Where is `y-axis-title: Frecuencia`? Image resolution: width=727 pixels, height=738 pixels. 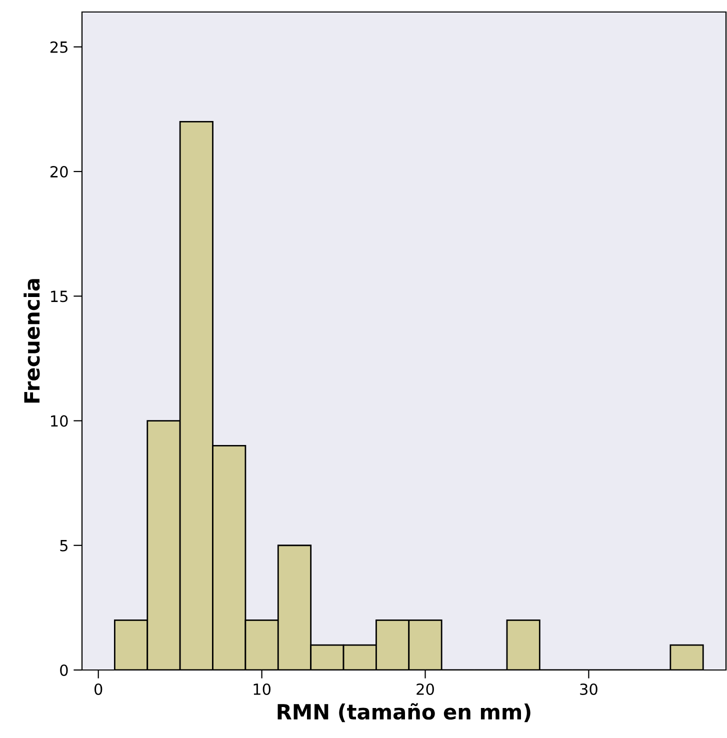 y-axis-title: Frecuencia is located at coordinates (32, 341).